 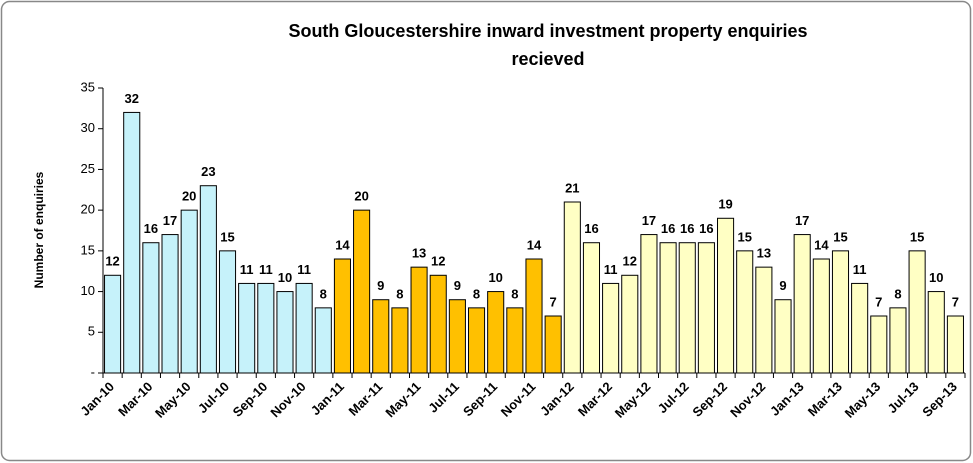 What do you see at coordinates (88, 290) in the screenshot?
I see `y-tick-label: 10` at bounding box center [88, 290].